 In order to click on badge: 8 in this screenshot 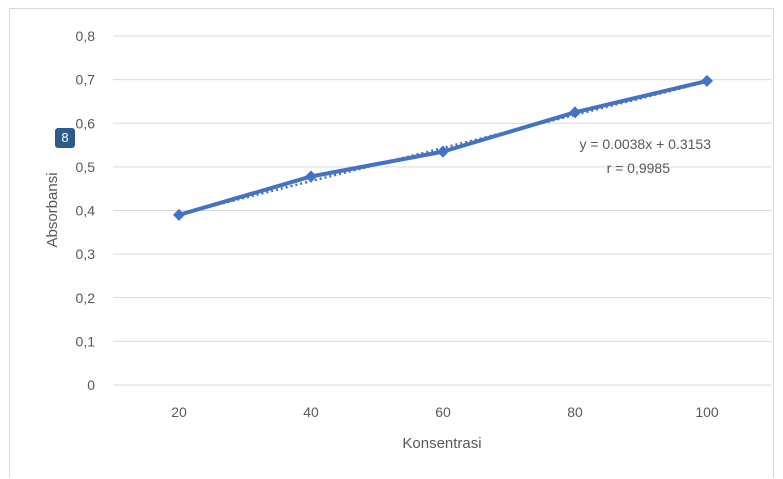, I will do `click(65, 138)`.